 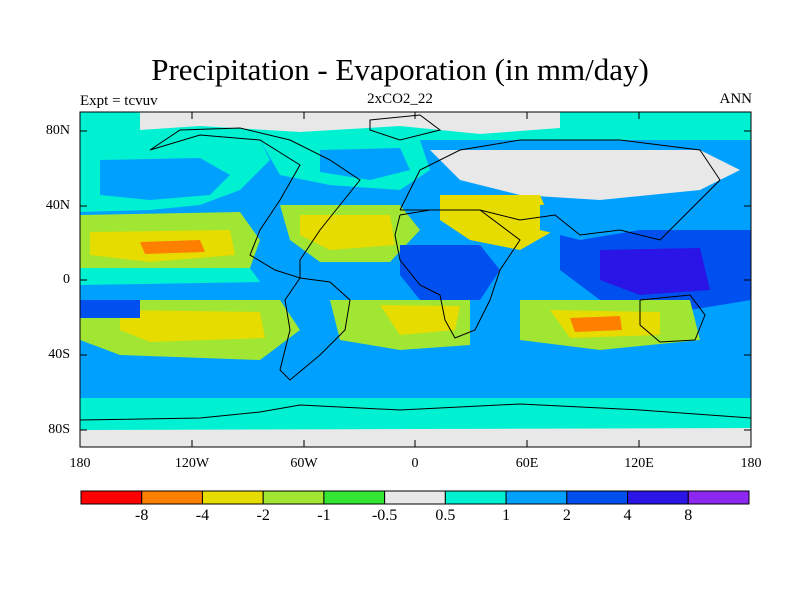 I want to click on field-eurasia-dry, so click(x=585, y=175).